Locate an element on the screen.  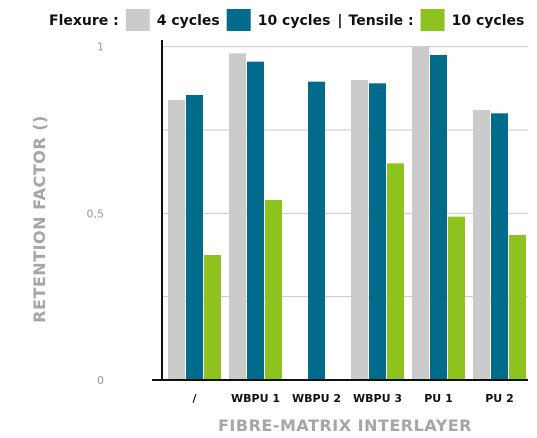
x-axis-title: FIBRE-MATRIX INTERLAYER is located at coordinates (345, 425).